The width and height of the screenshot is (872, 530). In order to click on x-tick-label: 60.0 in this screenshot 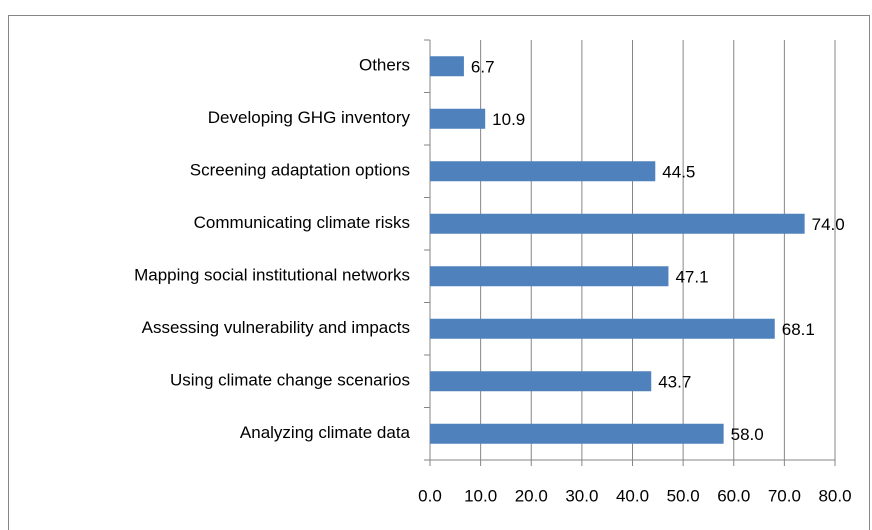, I will do `click(733, 495)`.